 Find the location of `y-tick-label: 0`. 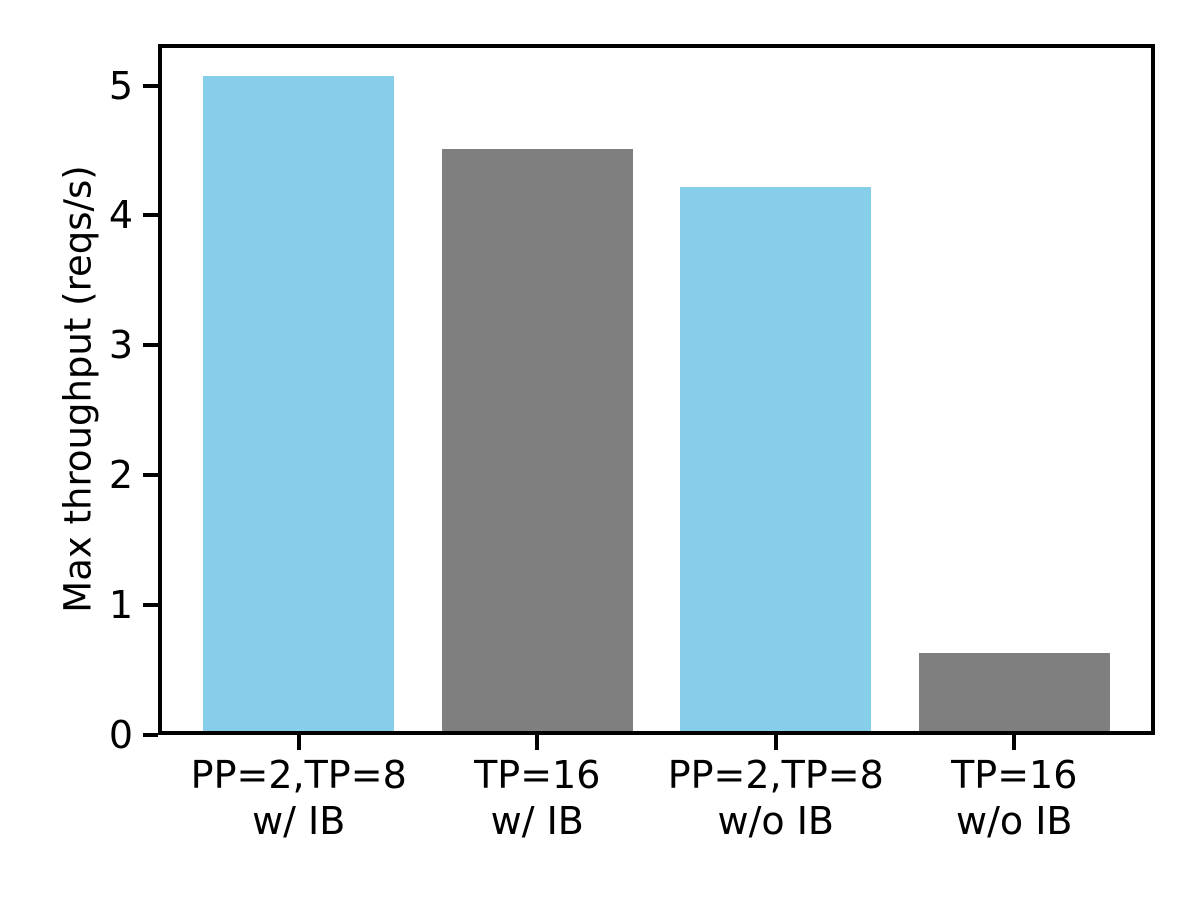

y-tick-label: 0 is located at coordinates (120, 735).